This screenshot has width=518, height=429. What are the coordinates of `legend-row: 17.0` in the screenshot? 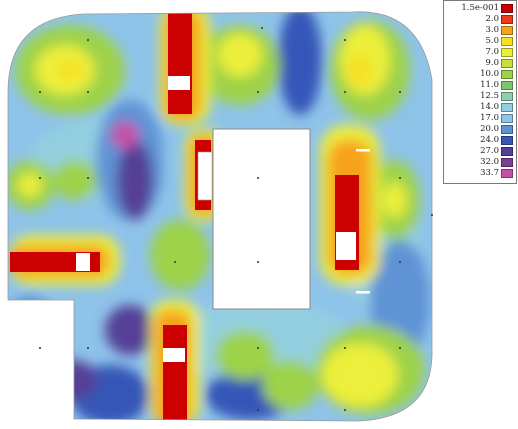 It's located at (480, 118).